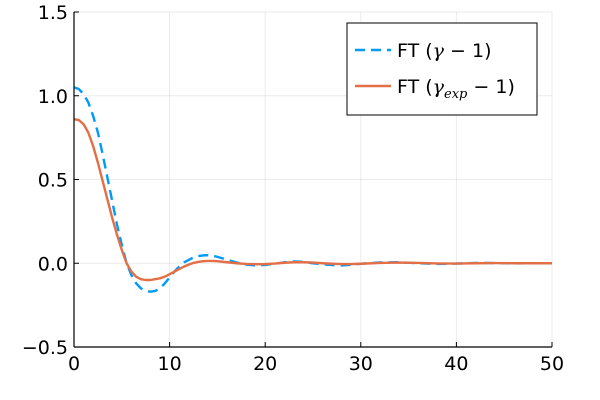 The width and height of the screenshot is (600, 400). Describe the element at coordinates (53, 97) in the screenshot. I see `y-tick-label-3: 1.0` at that location.